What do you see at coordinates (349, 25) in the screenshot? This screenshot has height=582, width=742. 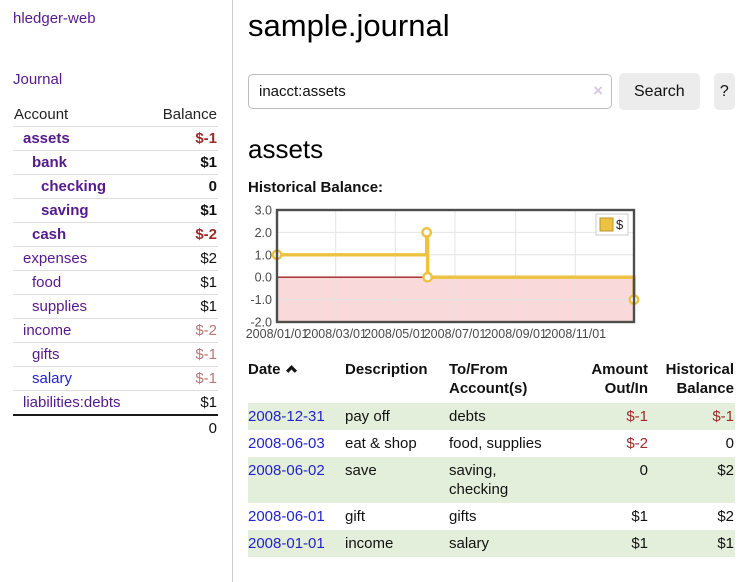 I see `page-title: sample.journal` at bounding box center [349, 25].